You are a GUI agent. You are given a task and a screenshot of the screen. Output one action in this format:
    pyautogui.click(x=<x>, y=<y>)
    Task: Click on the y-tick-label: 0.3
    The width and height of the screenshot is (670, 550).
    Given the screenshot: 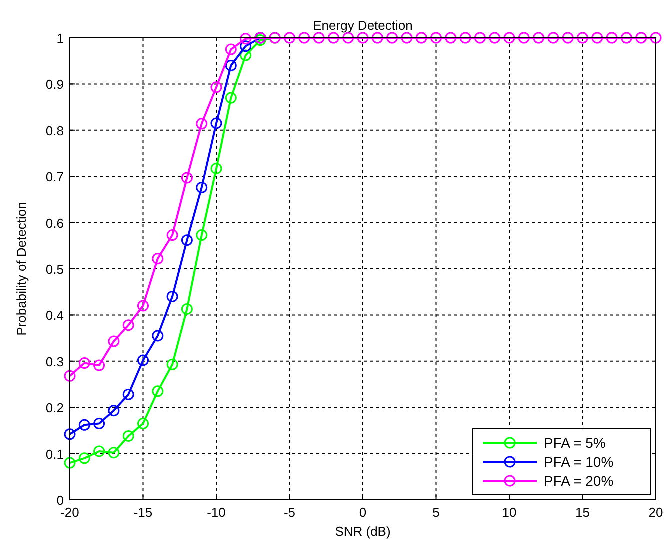 What is the action you would take?
    pyautogui.click(x=55, y=362)
    